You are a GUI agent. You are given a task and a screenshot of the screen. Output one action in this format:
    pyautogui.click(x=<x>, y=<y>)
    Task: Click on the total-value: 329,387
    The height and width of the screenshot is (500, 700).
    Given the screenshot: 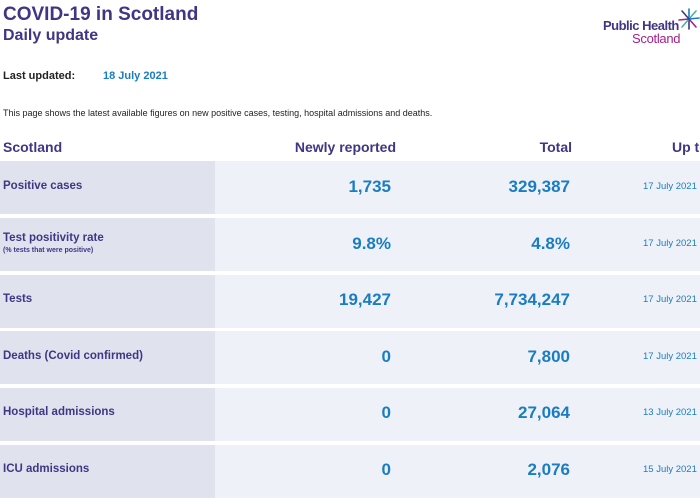 What is the action you would take?
    pyautogui.click(x=539, y=186)
    